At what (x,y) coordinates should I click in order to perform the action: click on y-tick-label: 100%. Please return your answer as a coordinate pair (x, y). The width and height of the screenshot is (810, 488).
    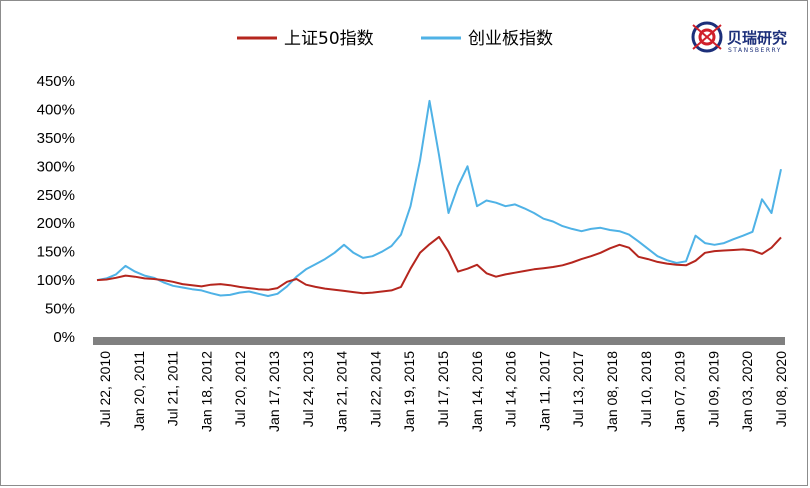
    Looking at the image, I should click on (56, 280).